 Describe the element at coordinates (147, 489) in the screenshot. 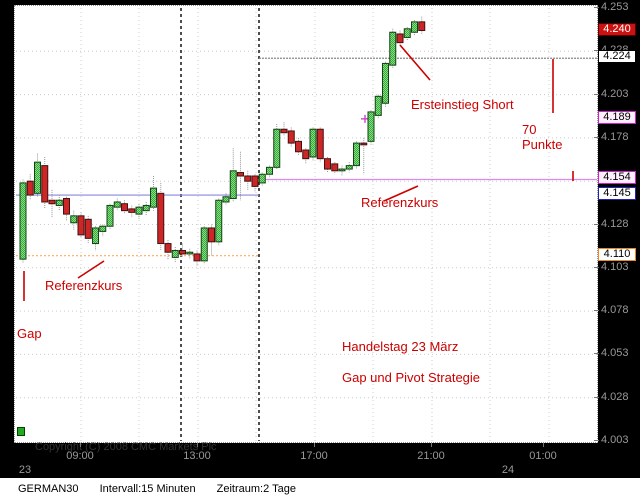

I see `status-interval: Intervall:15 Minuten` at that location.